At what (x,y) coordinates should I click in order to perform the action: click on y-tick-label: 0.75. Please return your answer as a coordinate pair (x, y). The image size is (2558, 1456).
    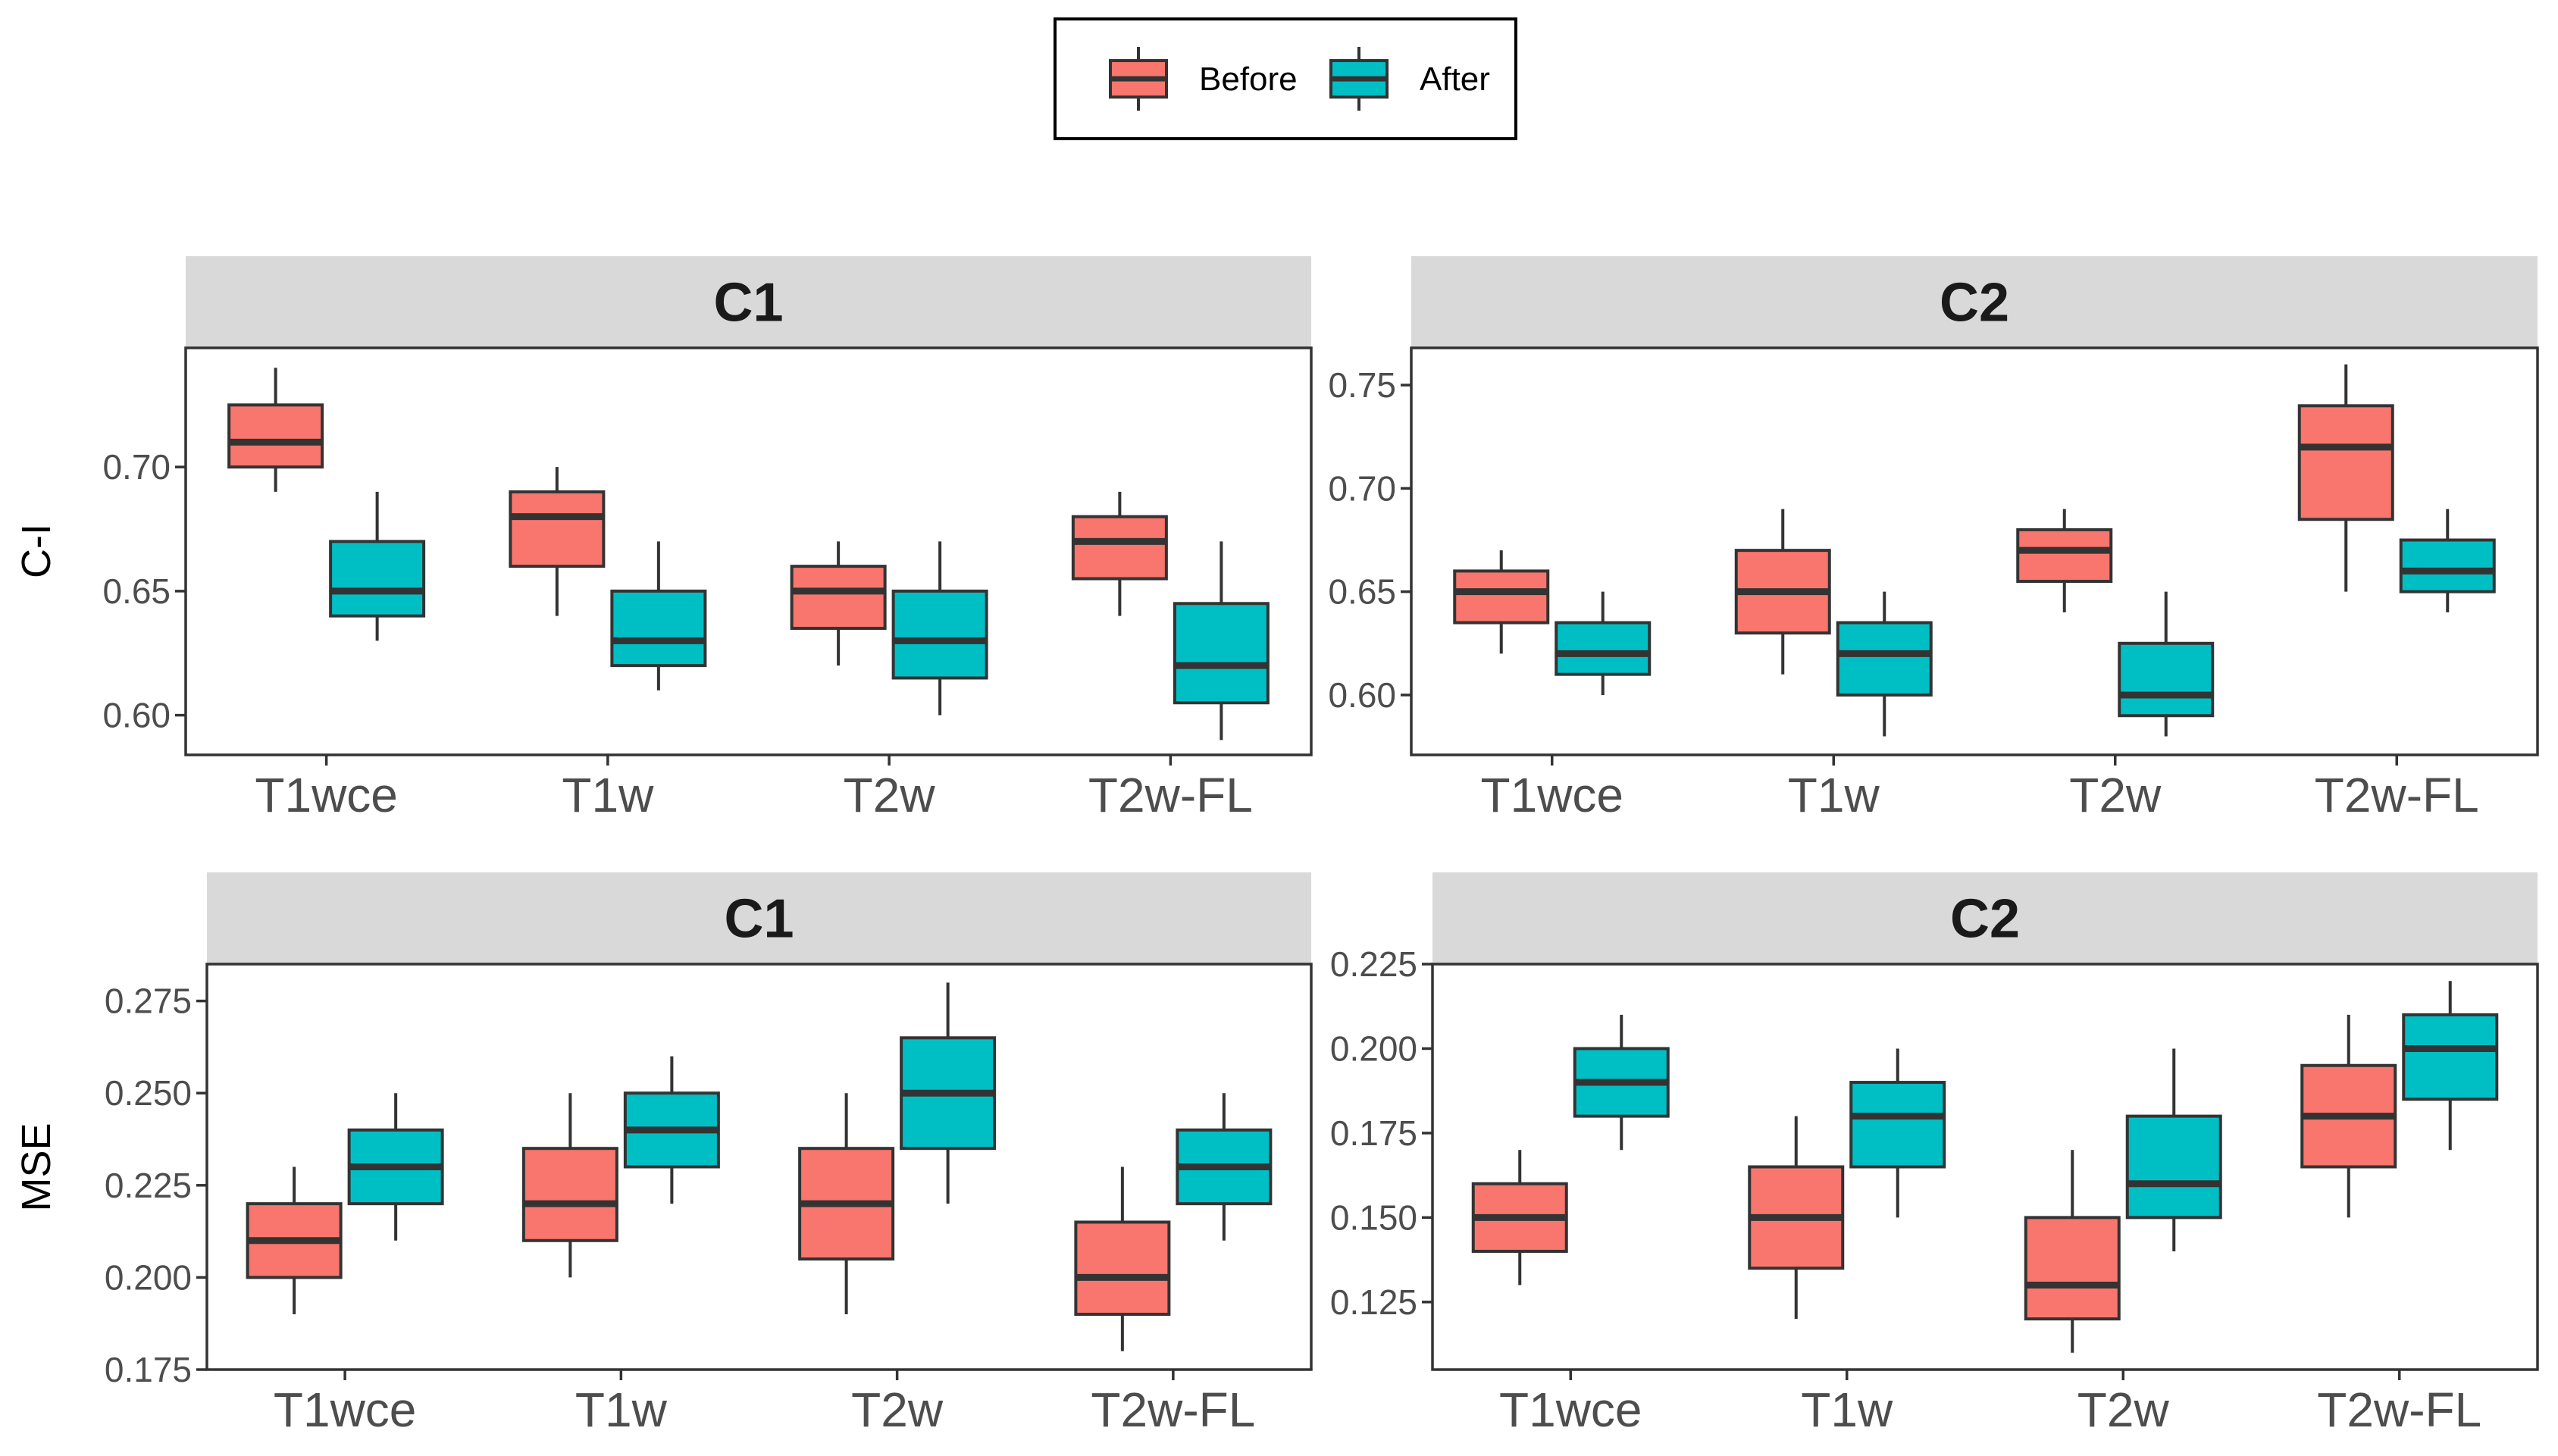
    Looking at the image, I should click on (1362, 385).